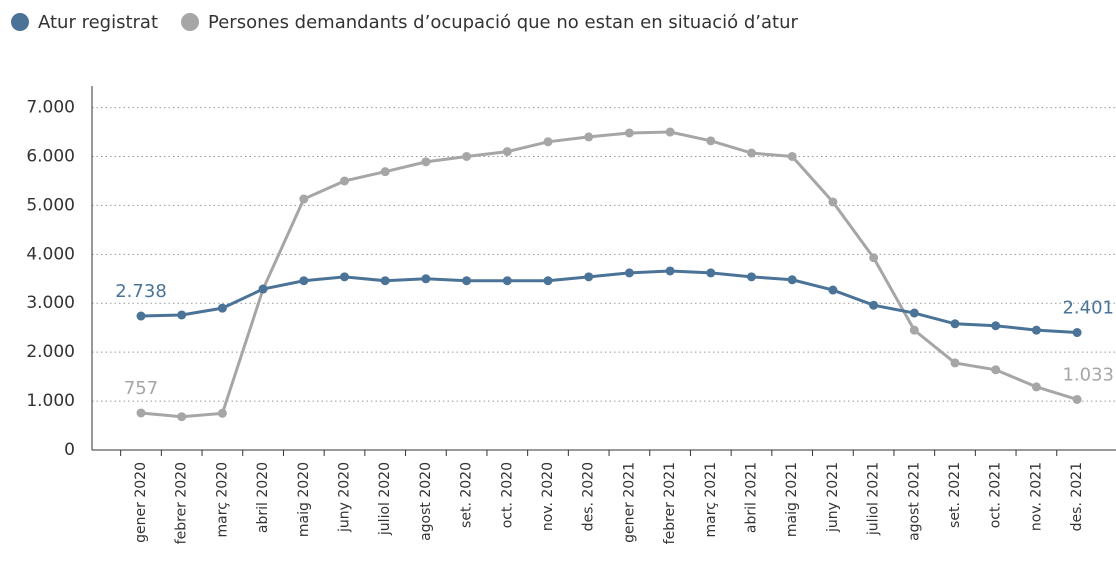 Image resolution: width=1116 pixels, height=566 pixels. Describe the element at coordinates (874, 499) in the screenshot. I see `x-tick-label: juliol 2021` at that location.